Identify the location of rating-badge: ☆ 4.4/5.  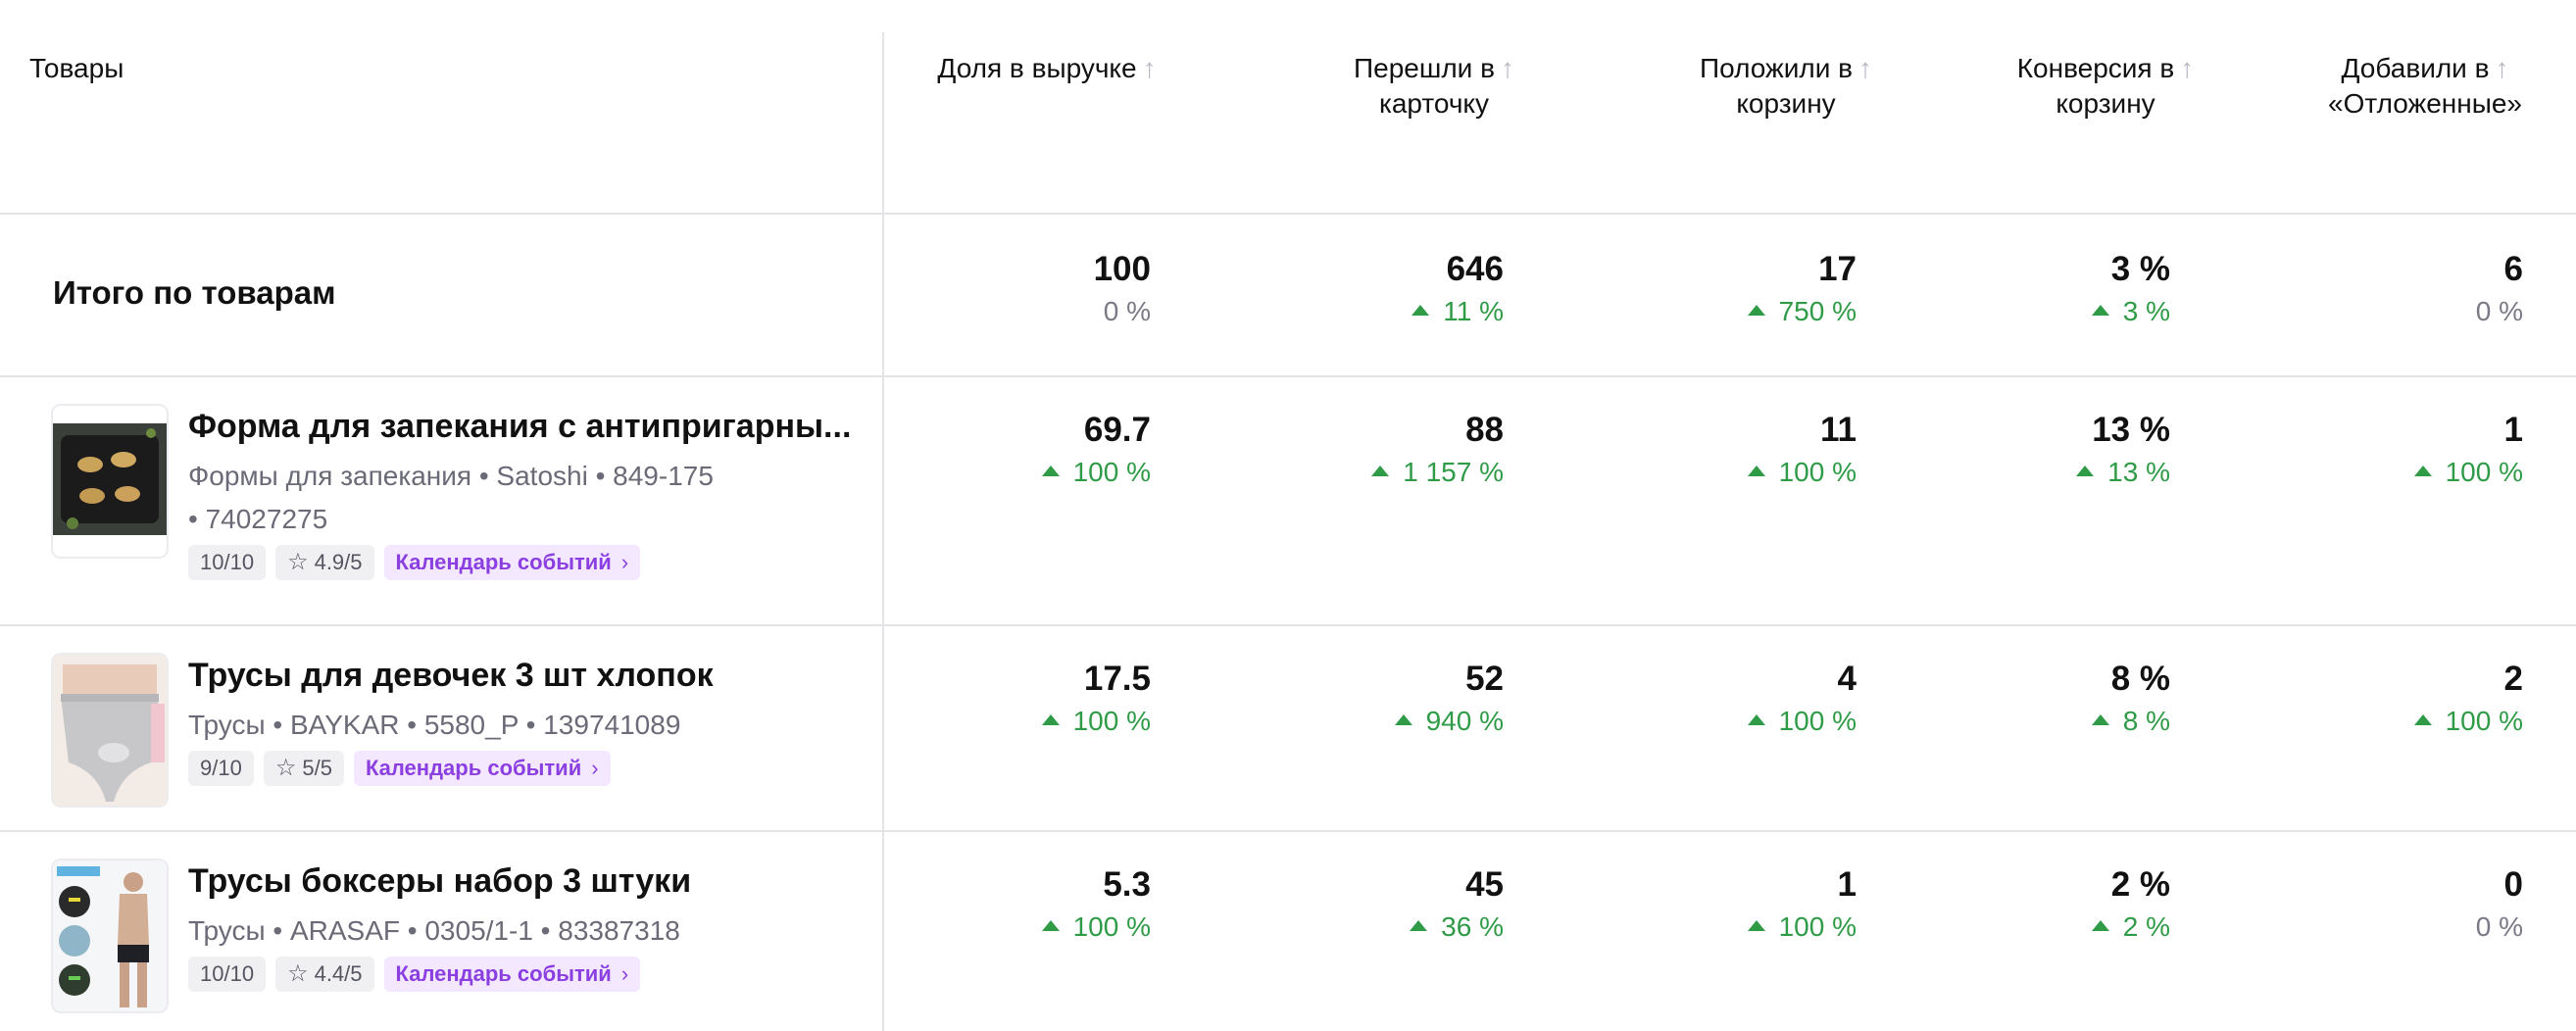
(324, 975).